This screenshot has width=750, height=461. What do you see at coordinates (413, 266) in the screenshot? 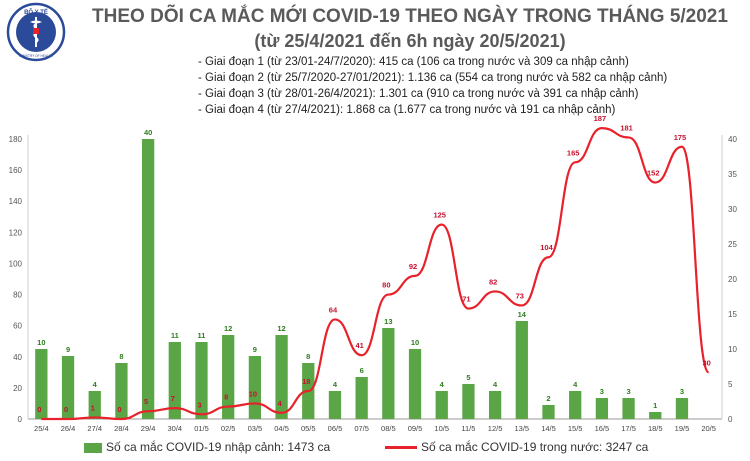
I see `line-value-label: 92` at bounding box center [413, 266].